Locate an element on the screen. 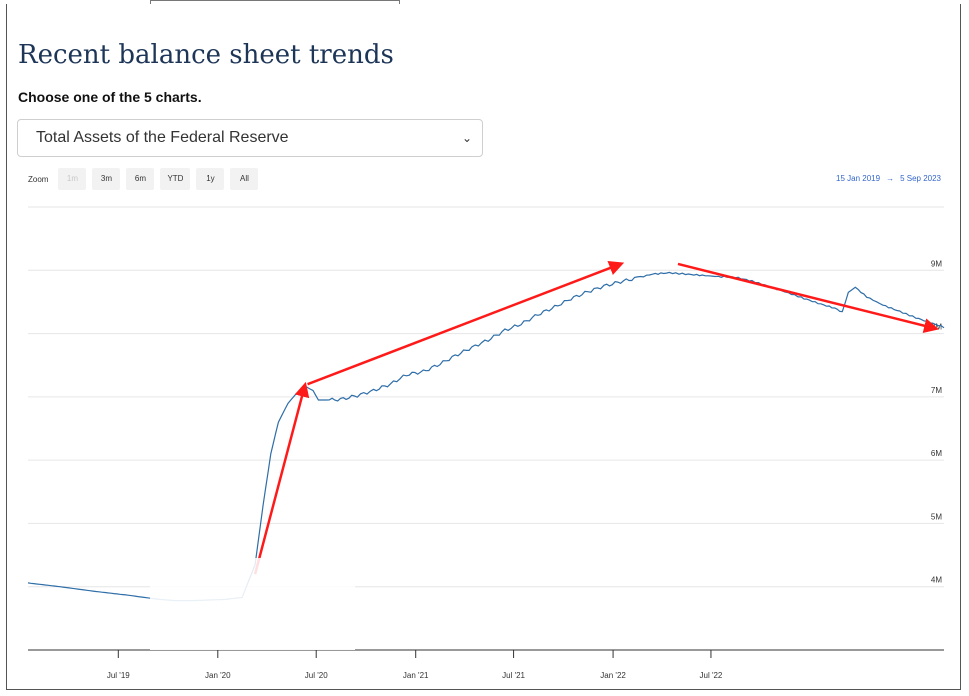  zoom-ytd-button: YTD is located at coordinates (175, 179).